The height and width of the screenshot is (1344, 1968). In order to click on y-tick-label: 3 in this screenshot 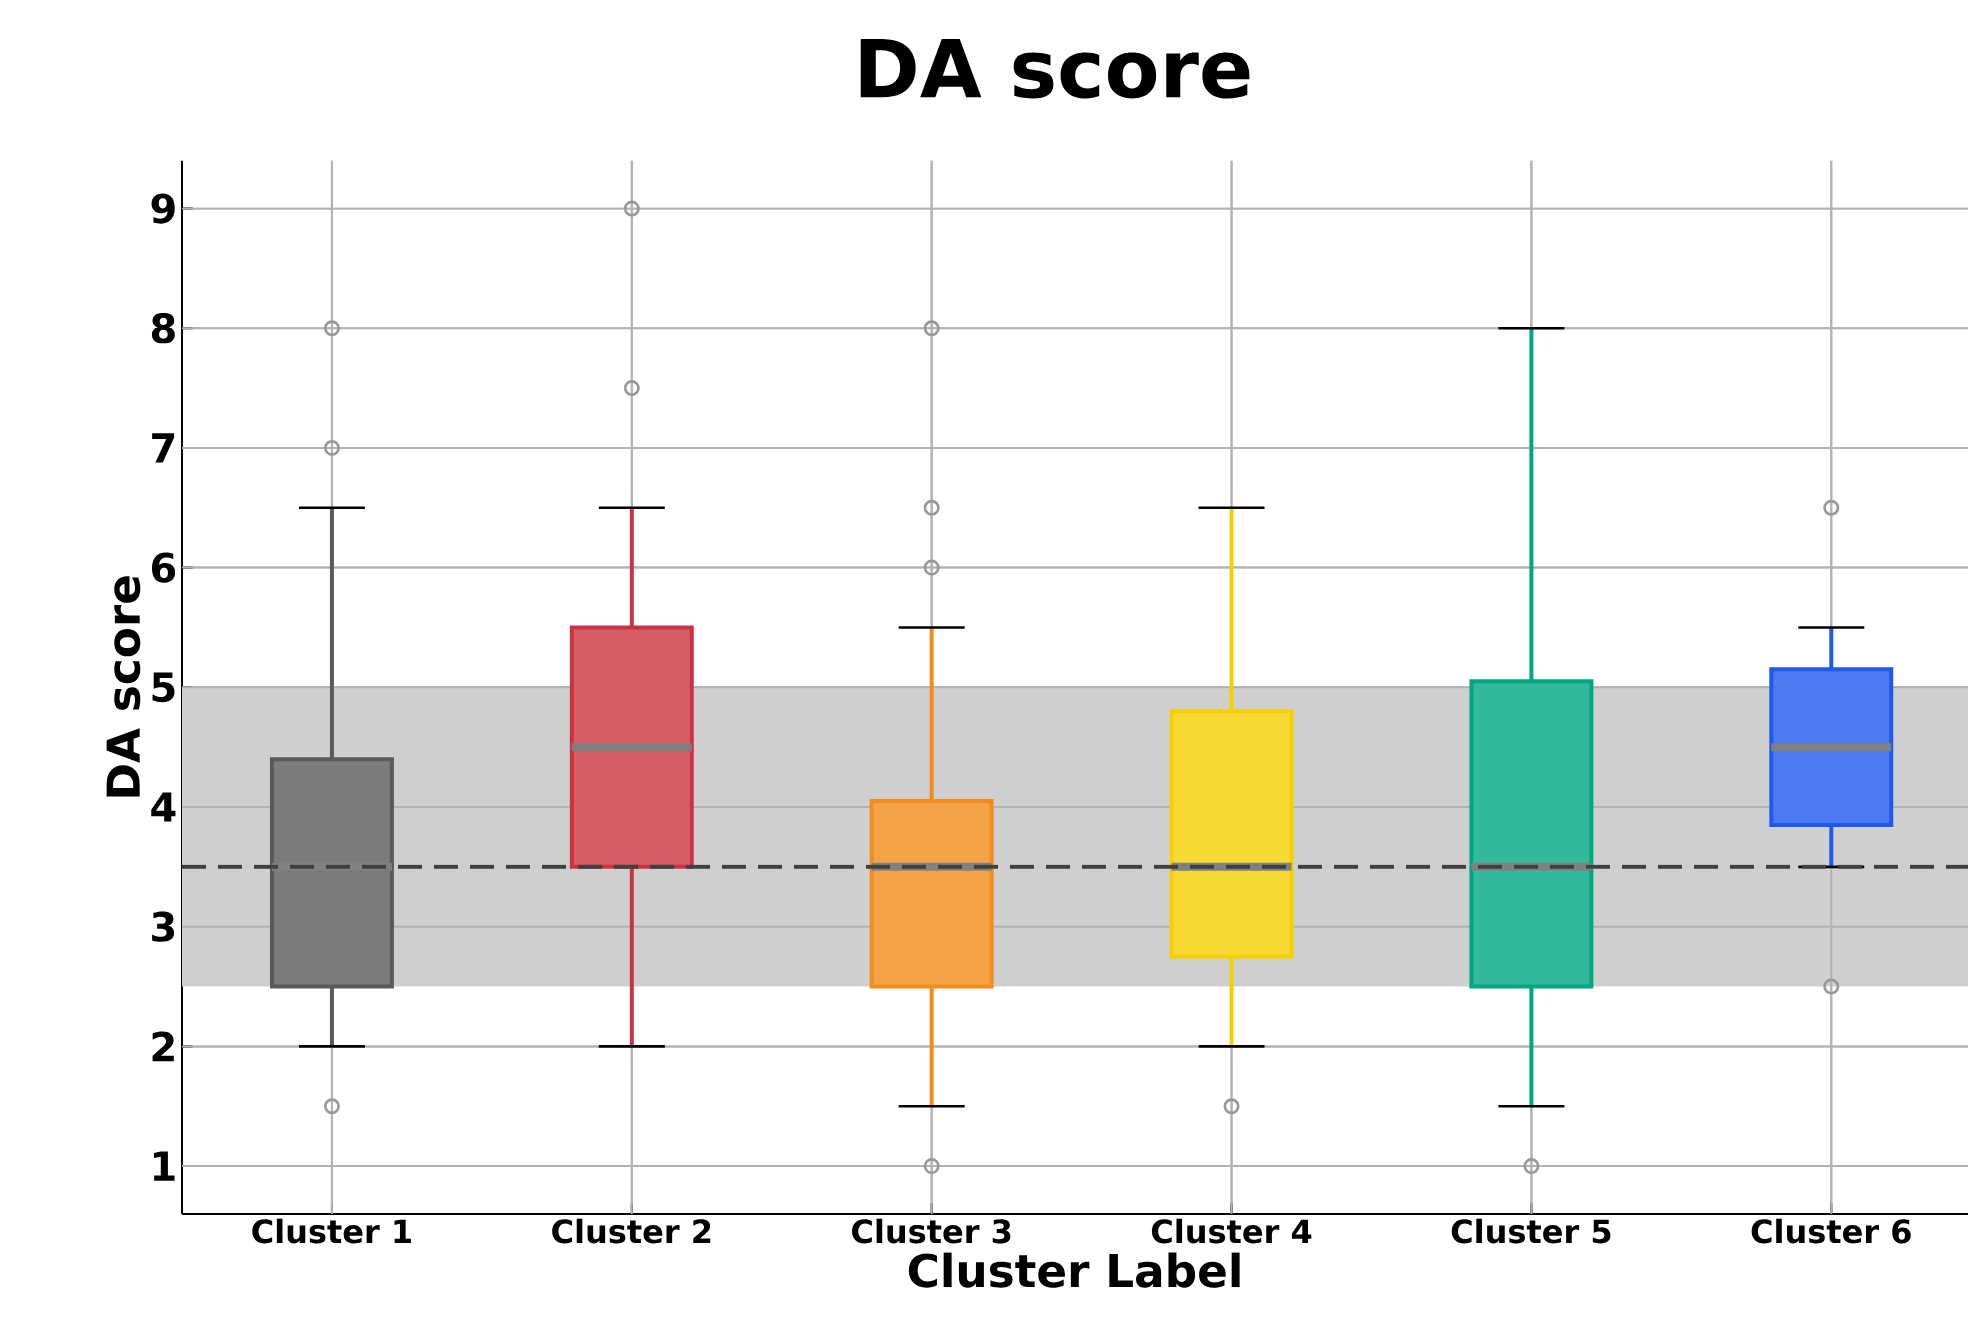, I will do `click(163, 926)`.